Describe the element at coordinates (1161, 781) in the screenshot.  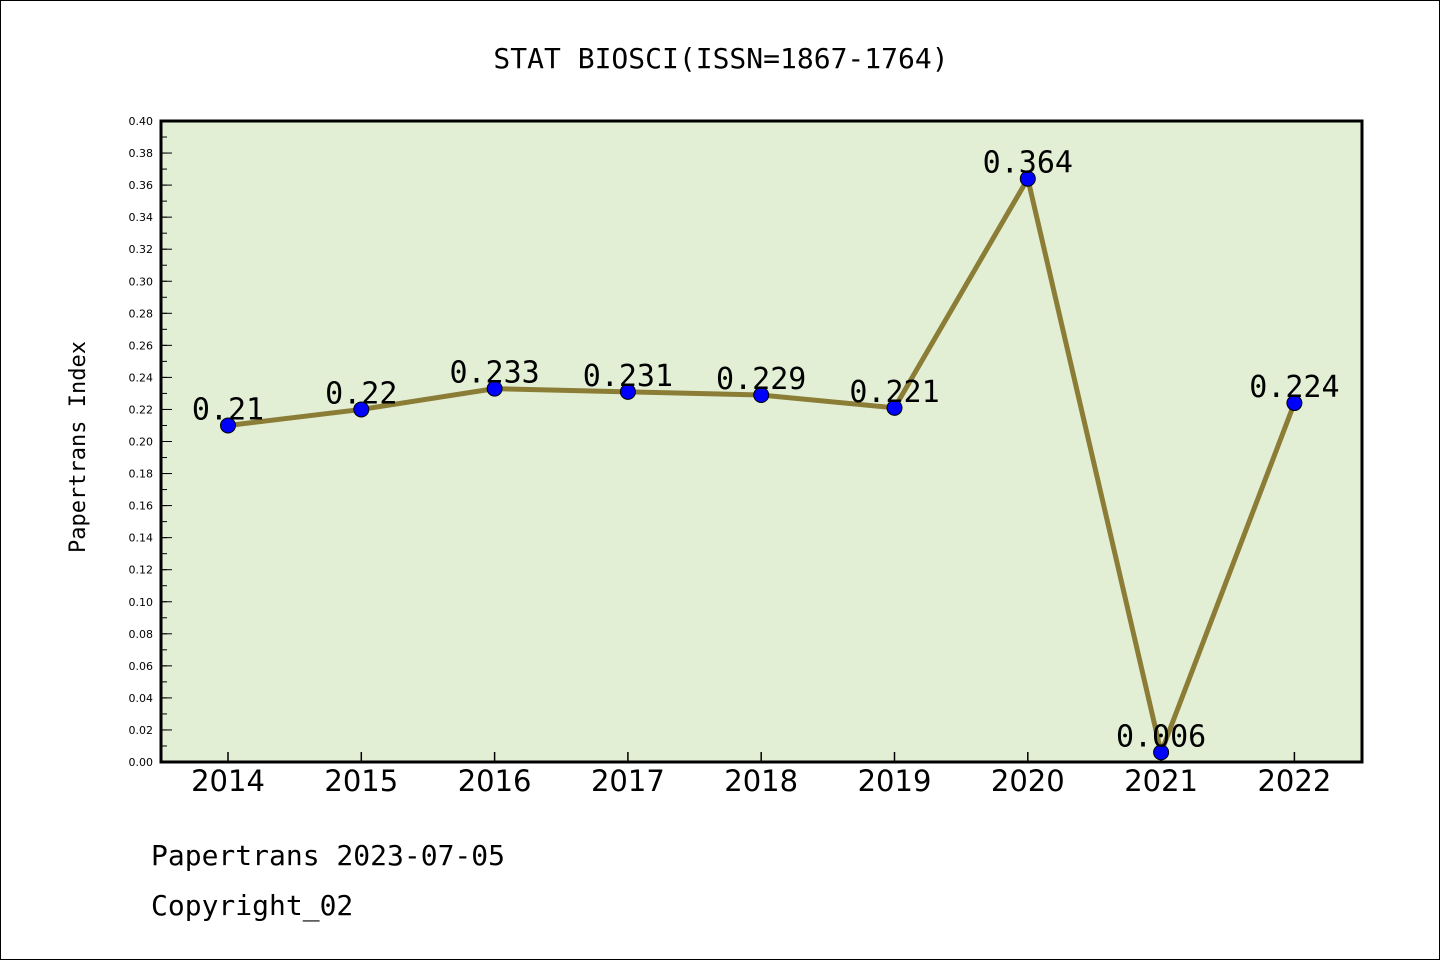
I see `x-tick-label: 2021` at that location.